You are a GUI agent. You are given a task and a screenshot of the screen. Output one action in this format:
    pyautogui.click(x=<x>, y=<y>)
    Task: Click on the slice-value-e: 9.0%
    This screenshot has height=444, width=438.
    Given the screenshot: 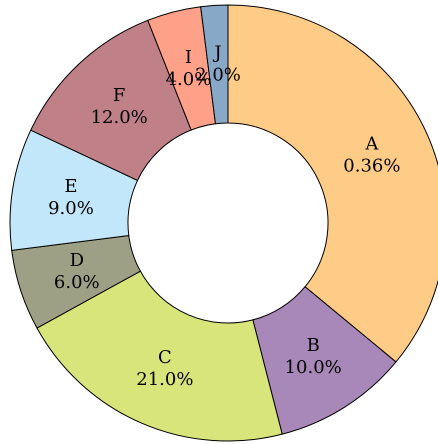 What is the action you would take?
    pyautogui.click(x=71, y=208)
    